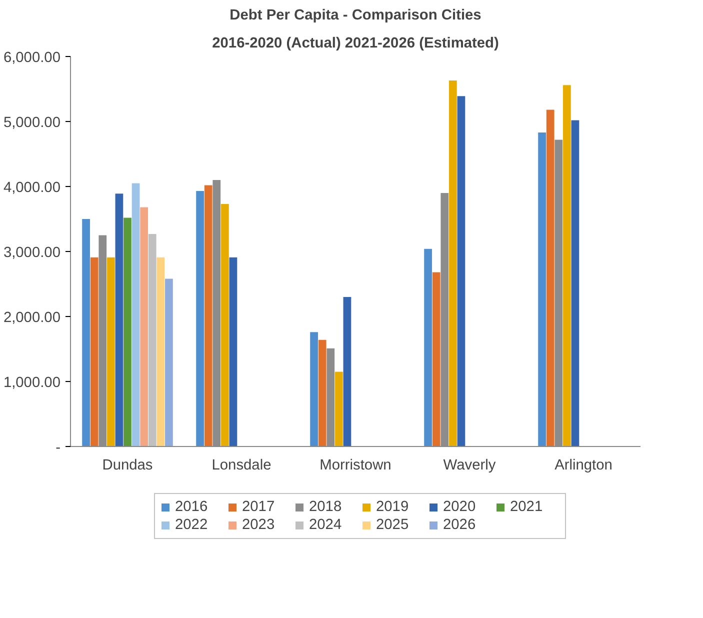 The height and width of the screenshot is (618, 703). What do you see at coordinates (259, 507) in the screenshot?
I see `legend-label: 2017` at bounding box center [259, 507].